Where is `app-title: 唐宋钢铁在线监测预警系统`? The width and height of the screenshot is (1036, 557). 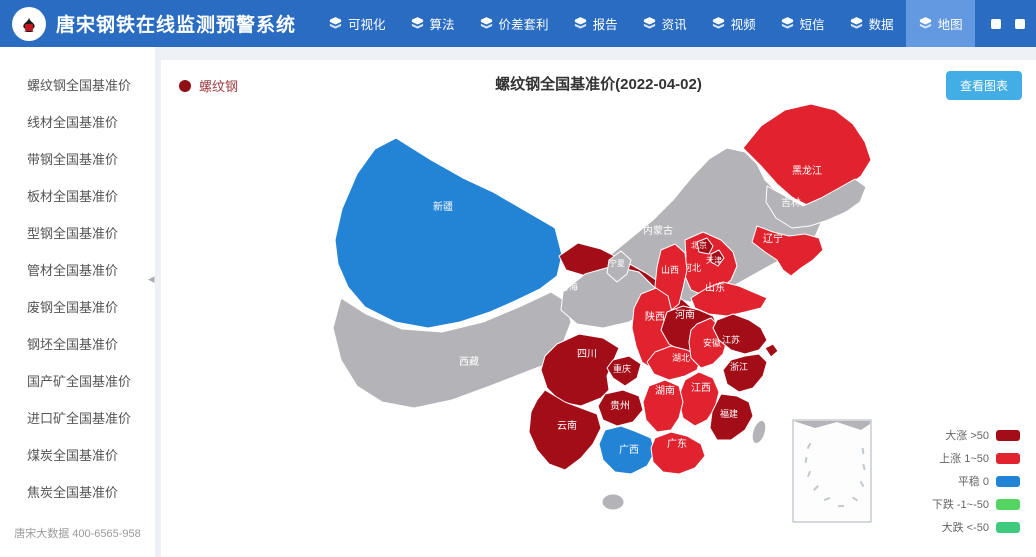
app-title: 唐宋钢铁在线监测预警系统 is located at coordinates (176, 25).